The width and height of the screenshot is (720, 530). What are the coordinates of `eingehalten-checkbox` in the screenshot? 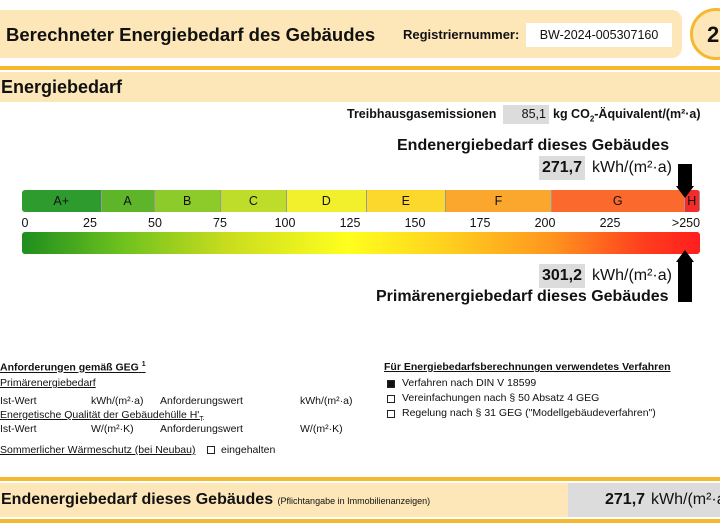 It's located at (211, 450).